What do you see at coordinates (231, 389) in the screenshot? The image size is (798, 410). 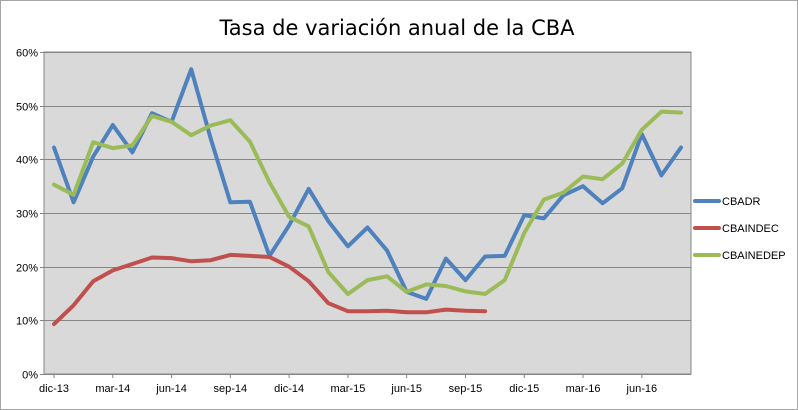 I see `x-tick-label: sep-14` at bounding box center [231, 389].